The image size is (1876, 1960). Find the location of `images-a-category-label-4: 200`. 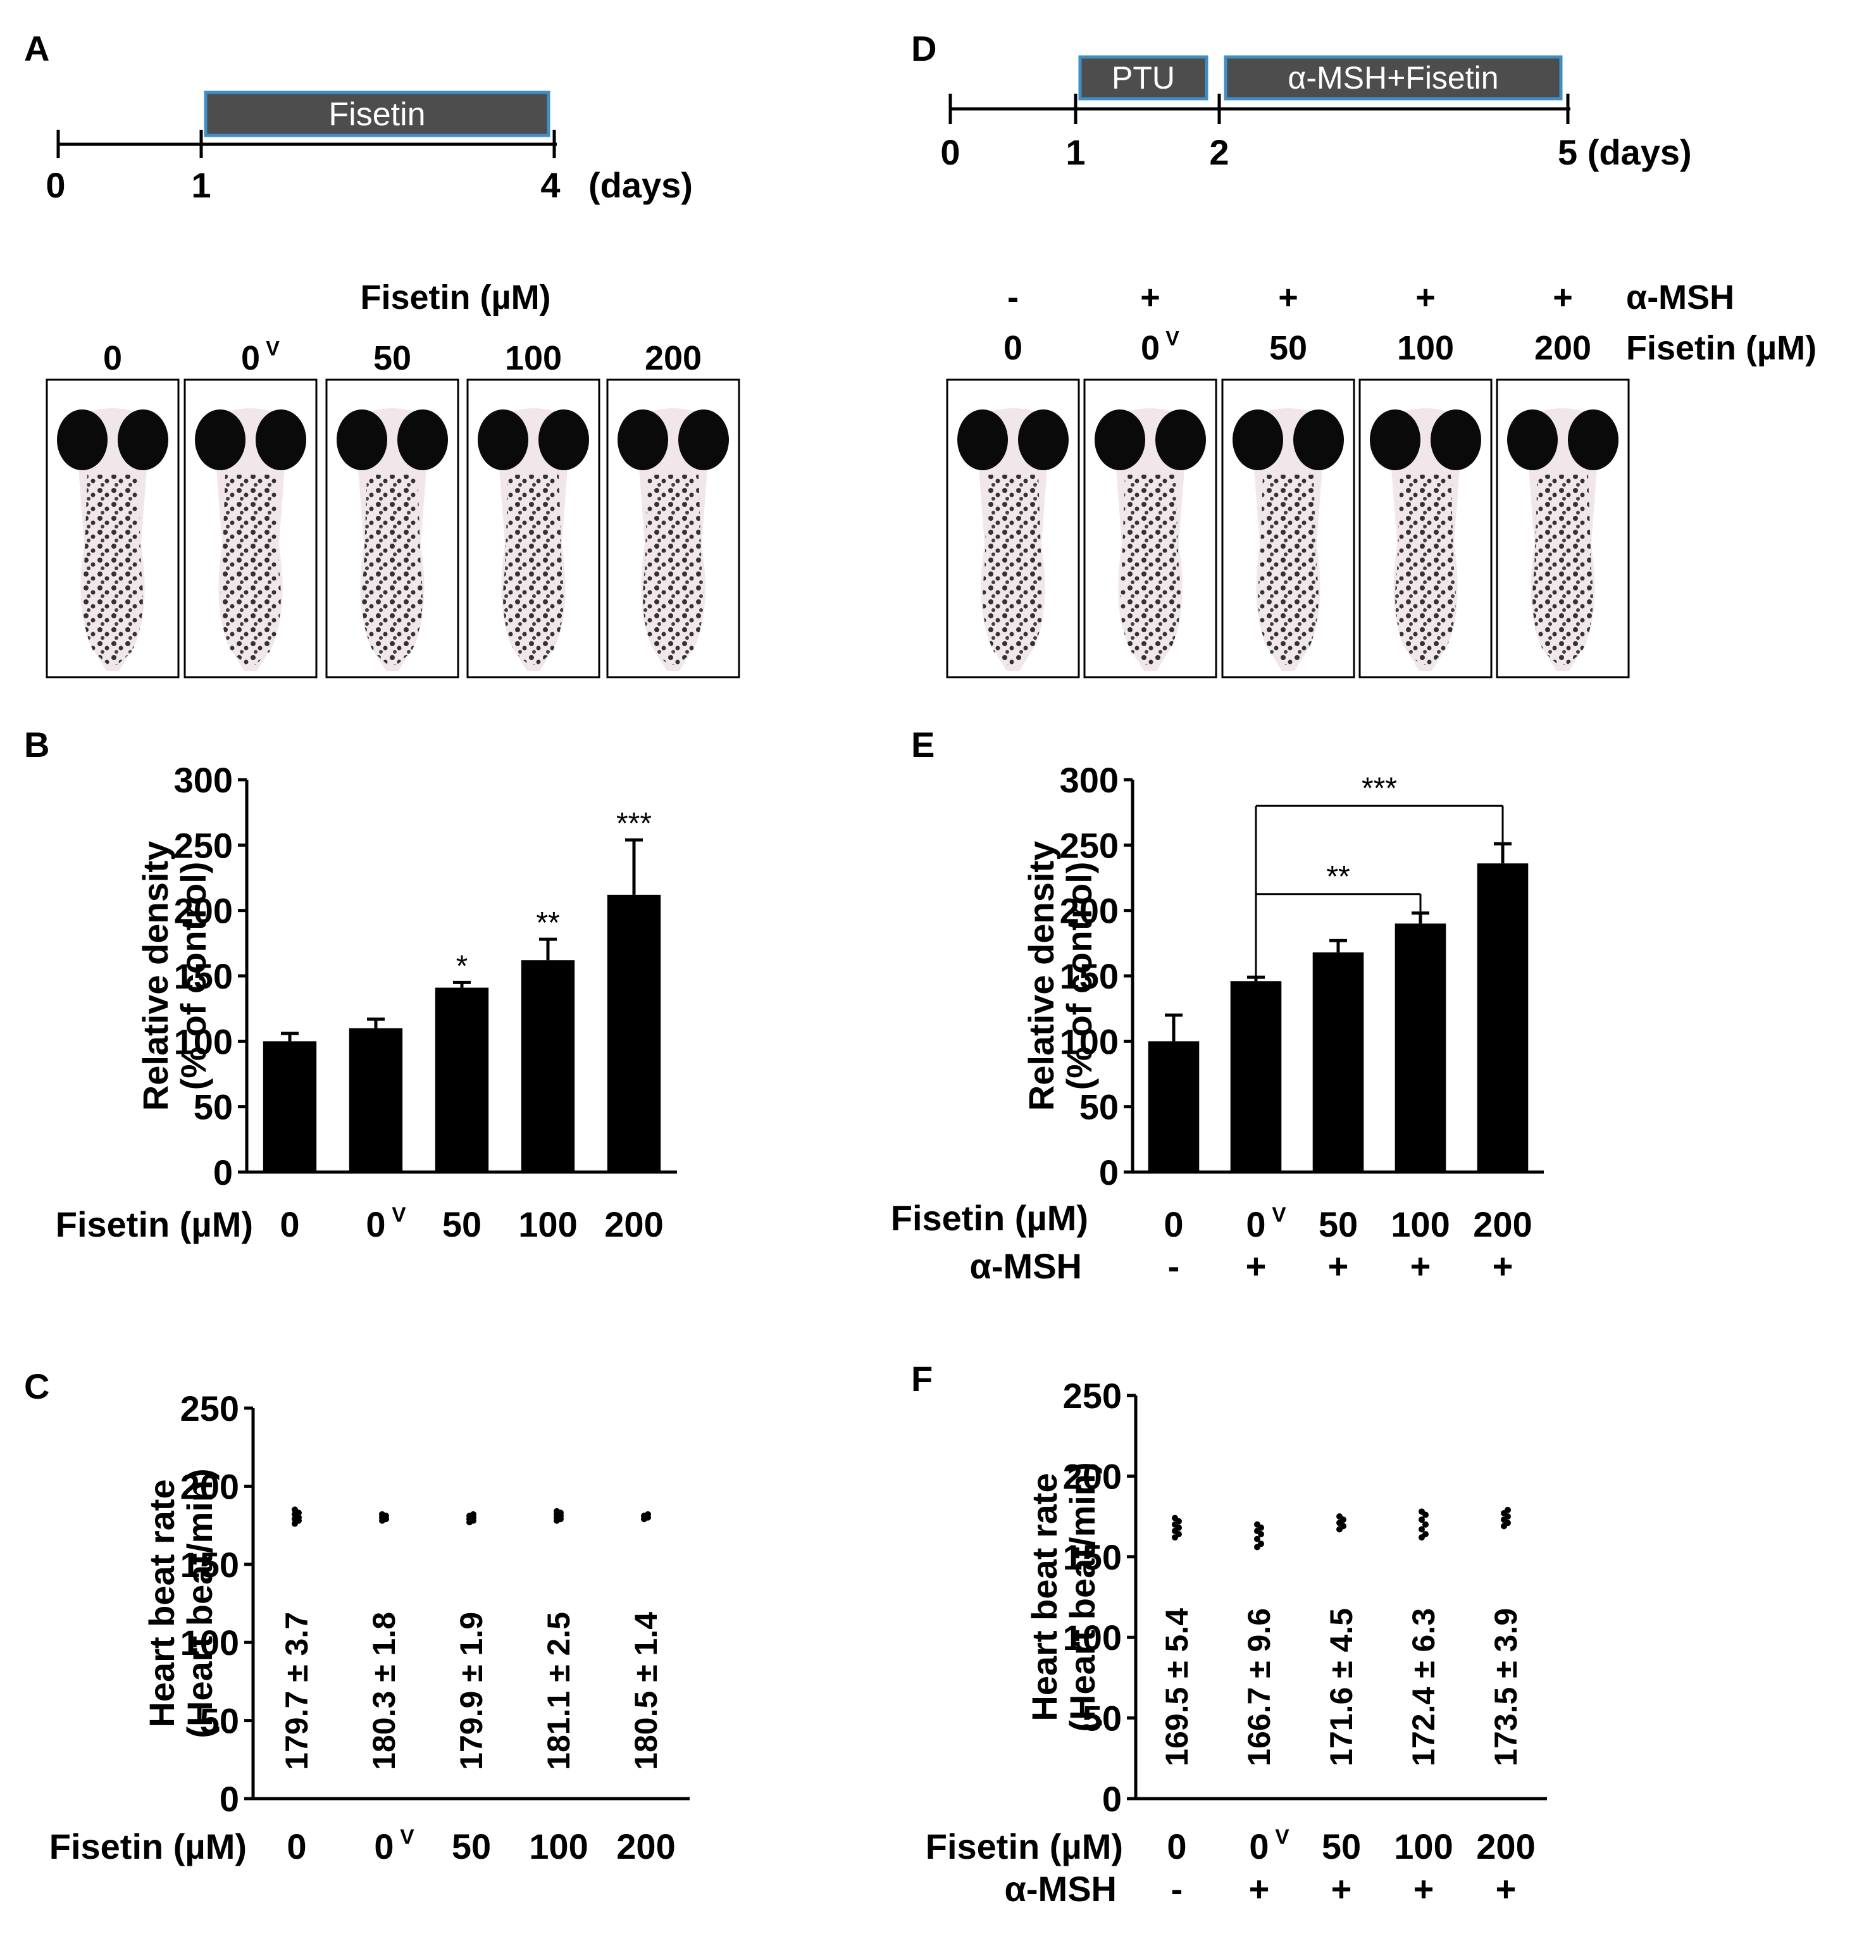

images-a-category-label-4: 200 is located at coordinates (673, 358).